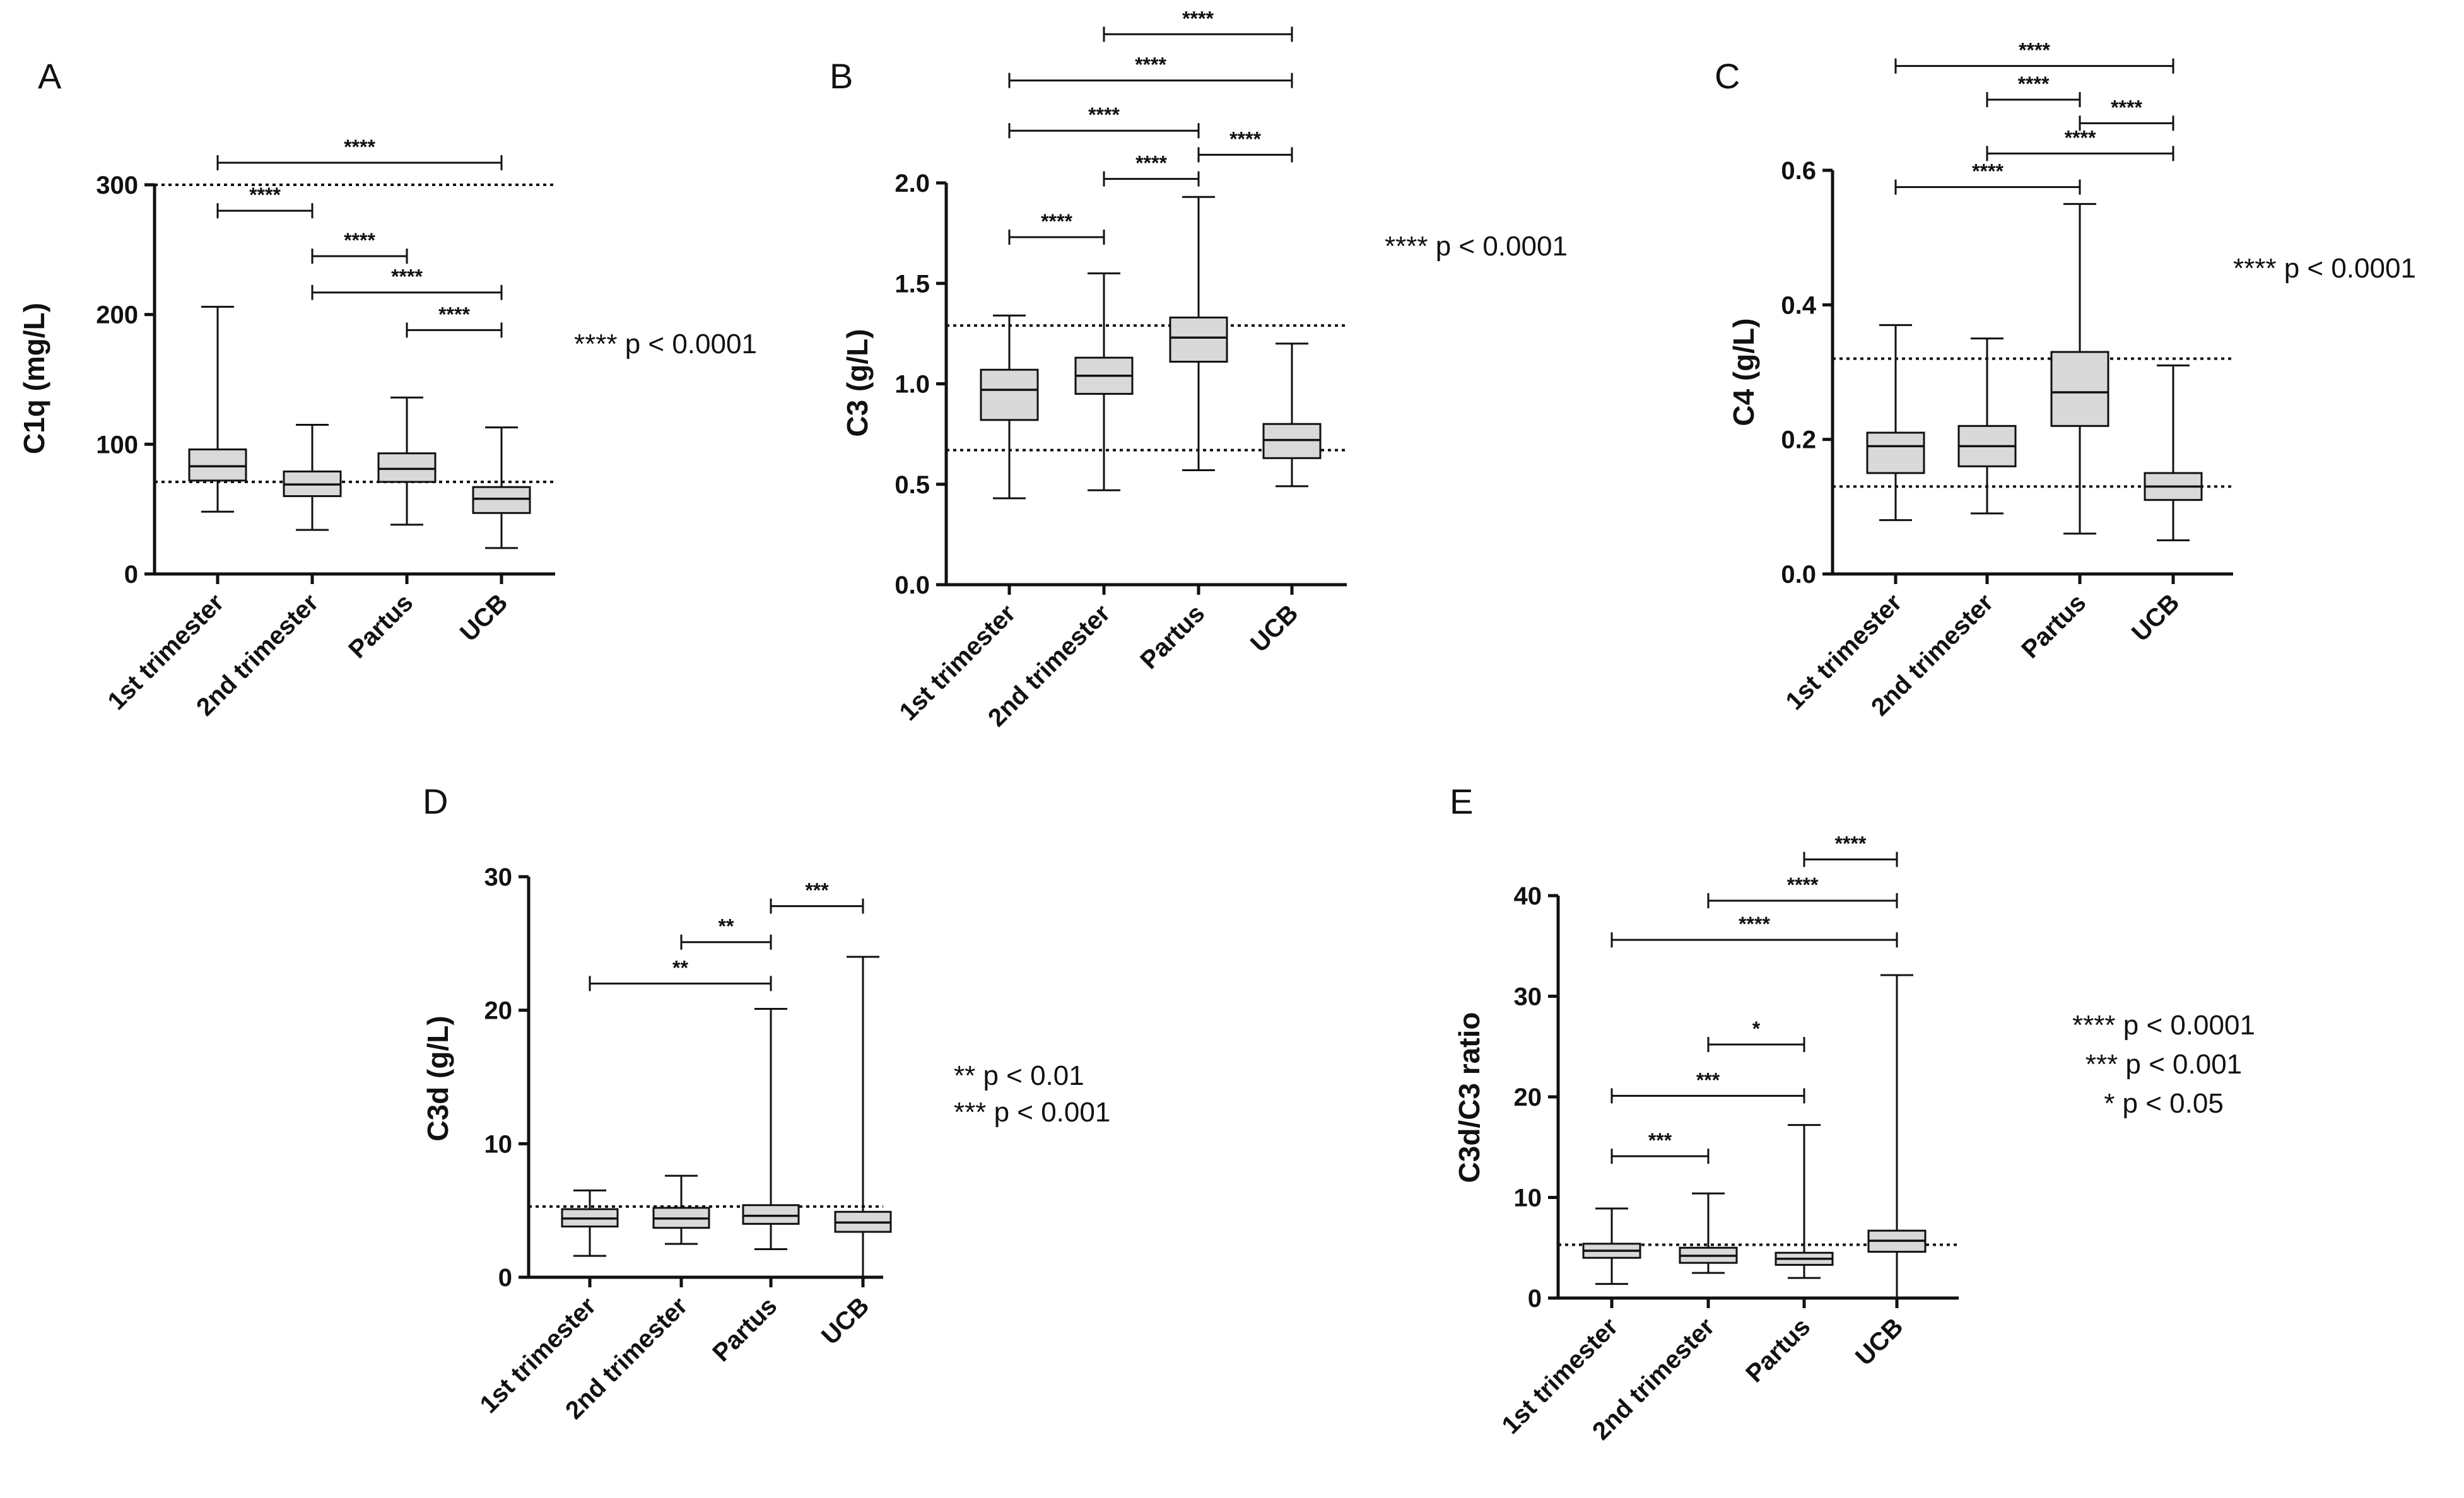 Image resolution: width=2464 pixels, height=1498 pixels. Describe the element at coordinates (34, 378) in the screenshot. I see `y-axis-label: C1q (mg/L)` at that location.